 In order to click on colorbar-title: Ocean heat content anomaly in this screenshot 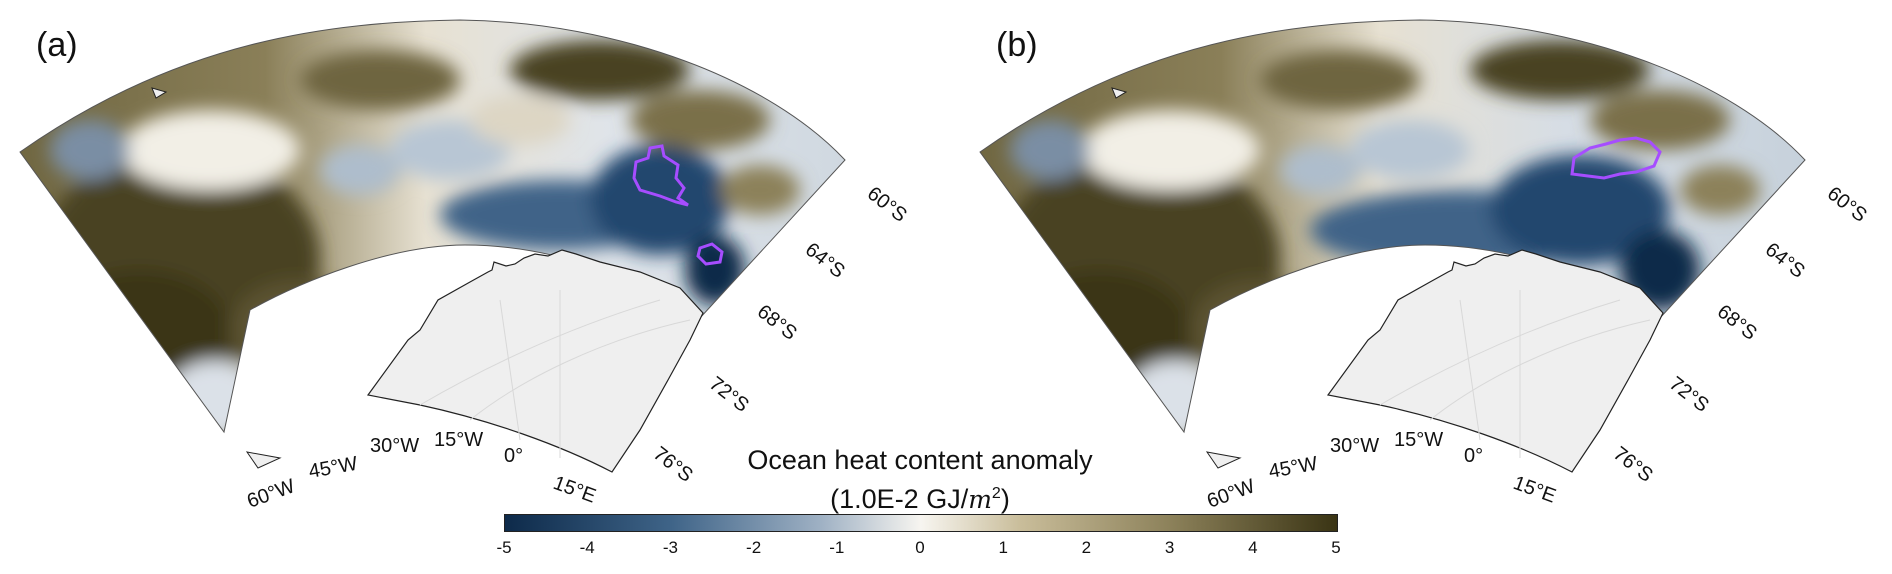, I will do `click(920, 460)`.